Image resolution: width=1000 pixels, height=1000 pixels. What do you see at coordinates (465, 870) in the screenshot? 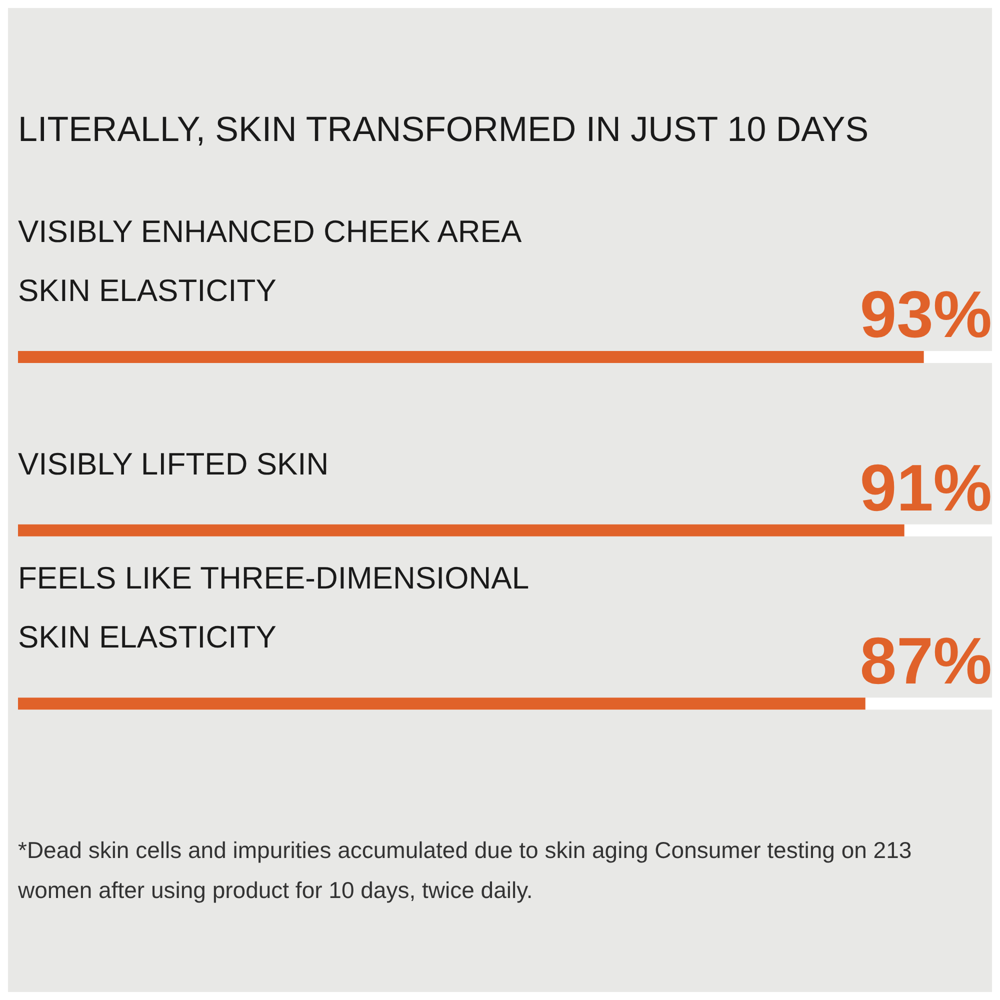
I see `text: *Dead skin cells and impurities accumulated due to skin aging Consumer testing on 213 women after using product for 10 days, twice daily.` at bounding box center [465, 870].